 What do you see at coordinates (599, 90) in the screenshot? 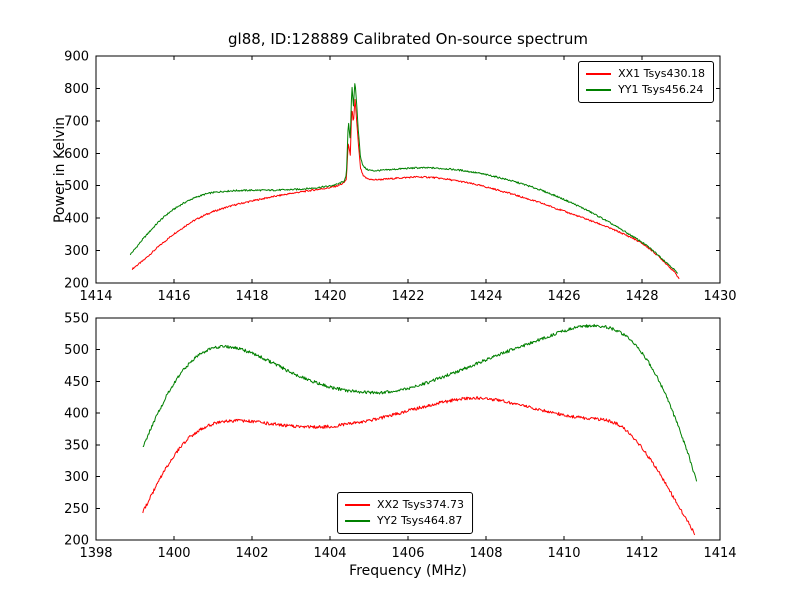
I see `legend-line-yy1` at bounding box center [599, 90].